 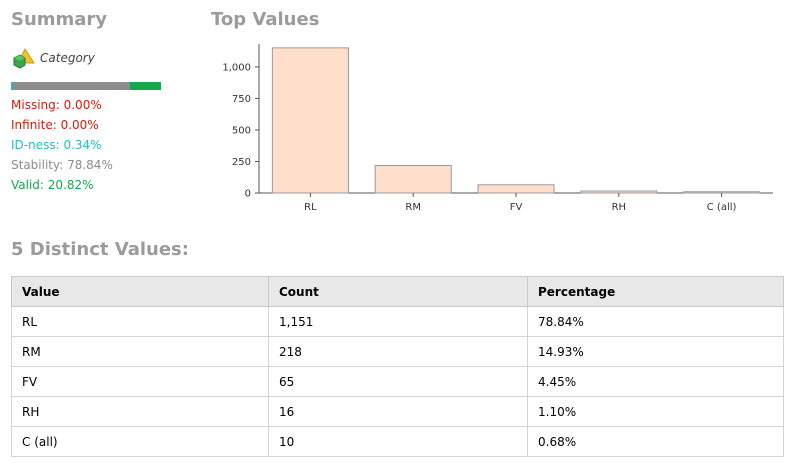 What do you see at coordinates (655, 411) in the screenshot?
I see `cell-percentage: 1.10%` at bounding box center [655, 411].